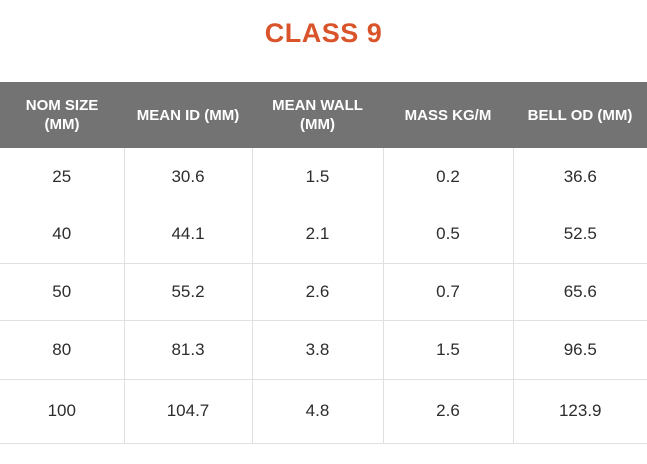  I want to click on table-cell: 36.6, so click(579, 176).